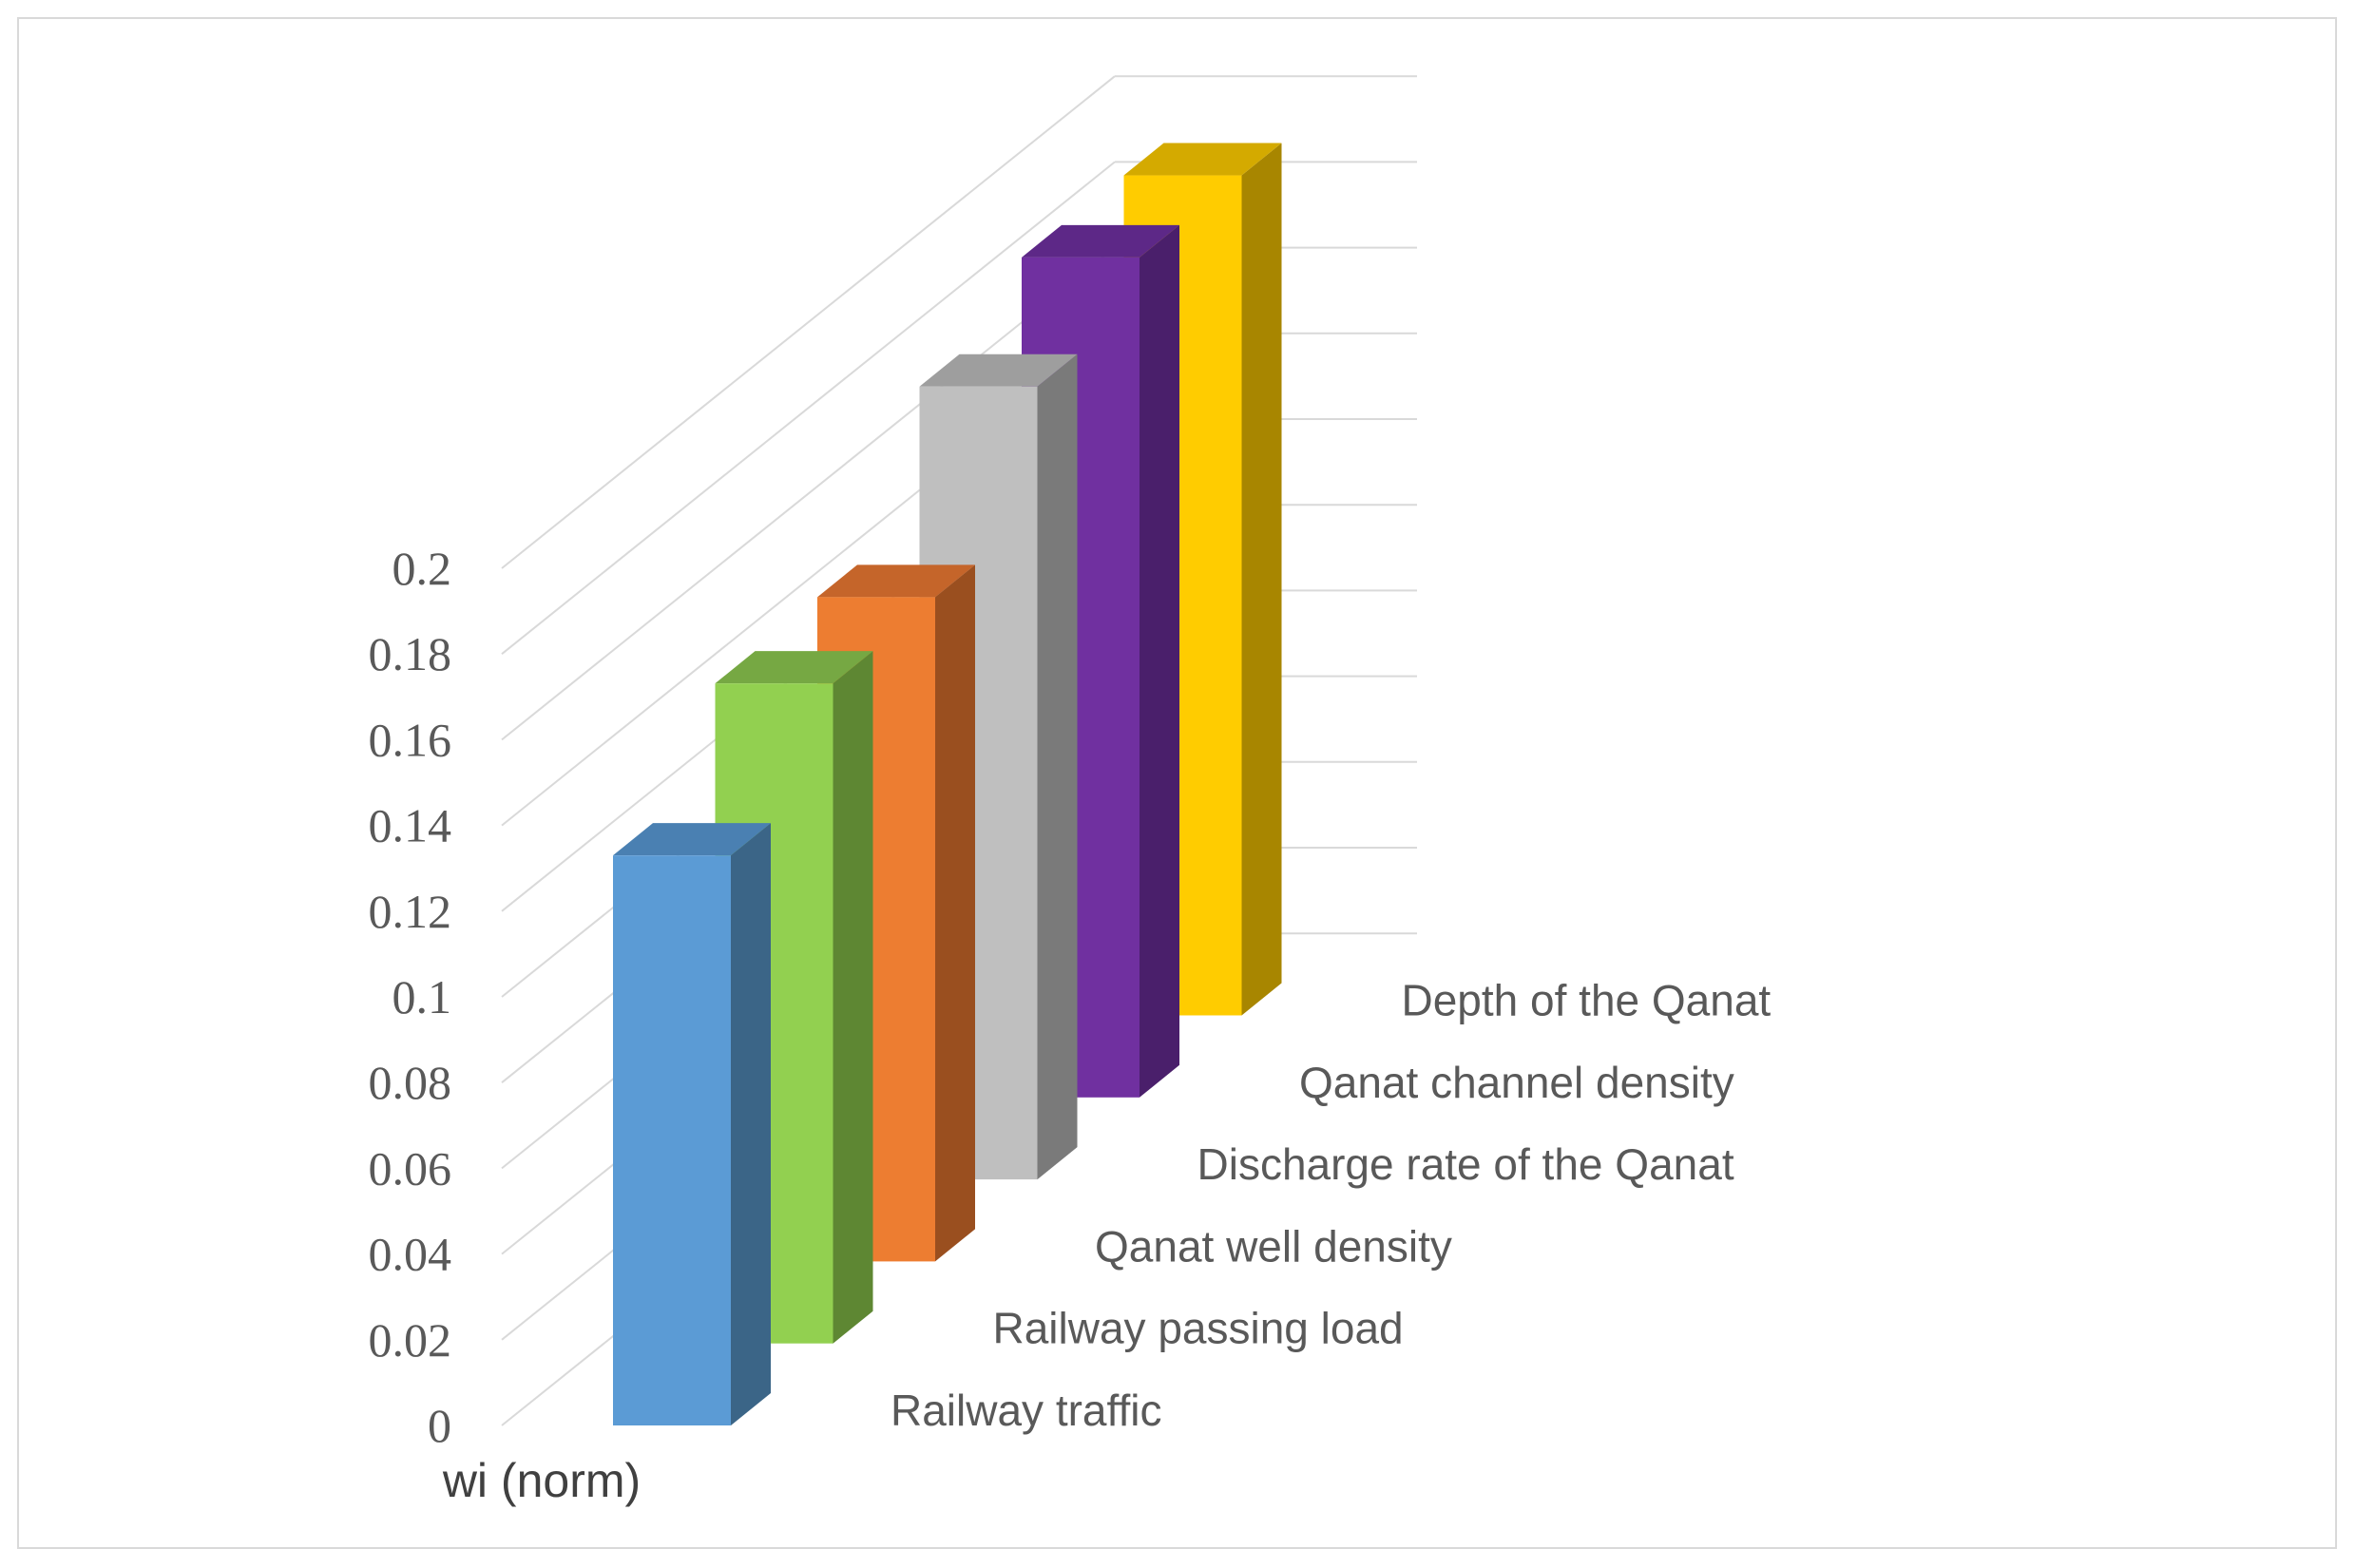  What do you see at coordinates (410, 1083) in the screenshot?
I see `y-tick-label: 0.08` at bounding box center [410, 1083].